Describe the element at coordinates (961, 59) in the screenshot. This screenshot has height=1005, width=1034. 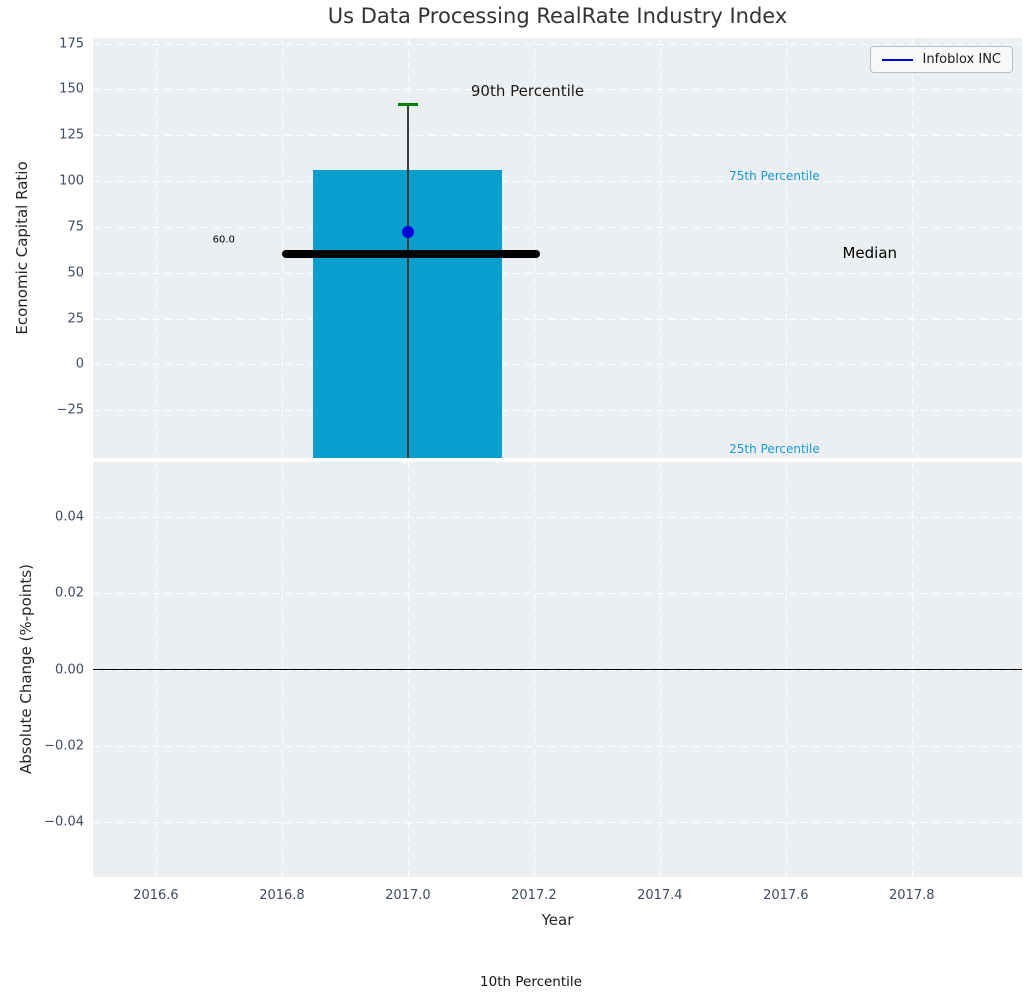
I see `legend-label: Infoblox INC` at that location.